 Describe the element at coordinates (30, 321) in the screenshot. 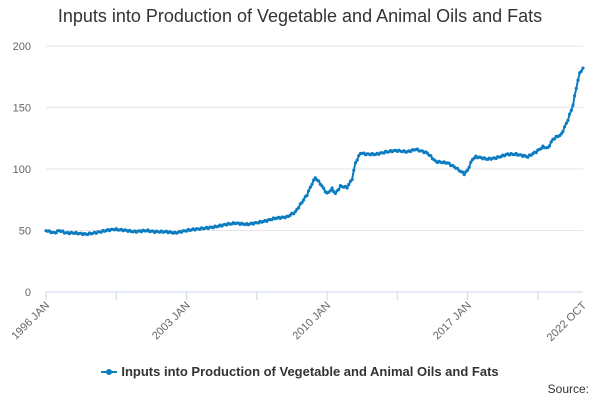

I see `x-tick-label: 1996 JAN` at that location.